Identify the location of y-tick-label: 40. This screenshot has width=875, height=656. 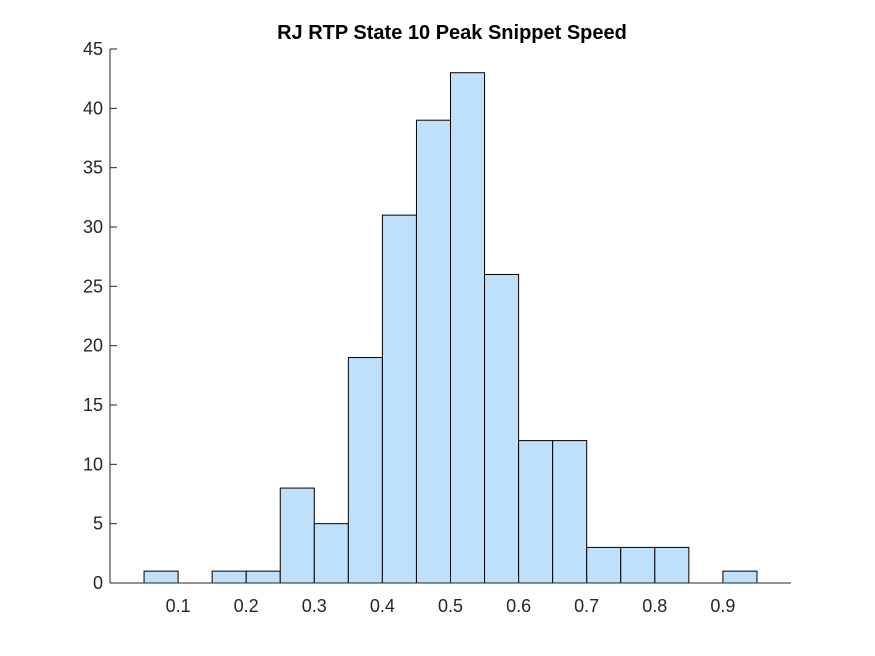
(93, 108).